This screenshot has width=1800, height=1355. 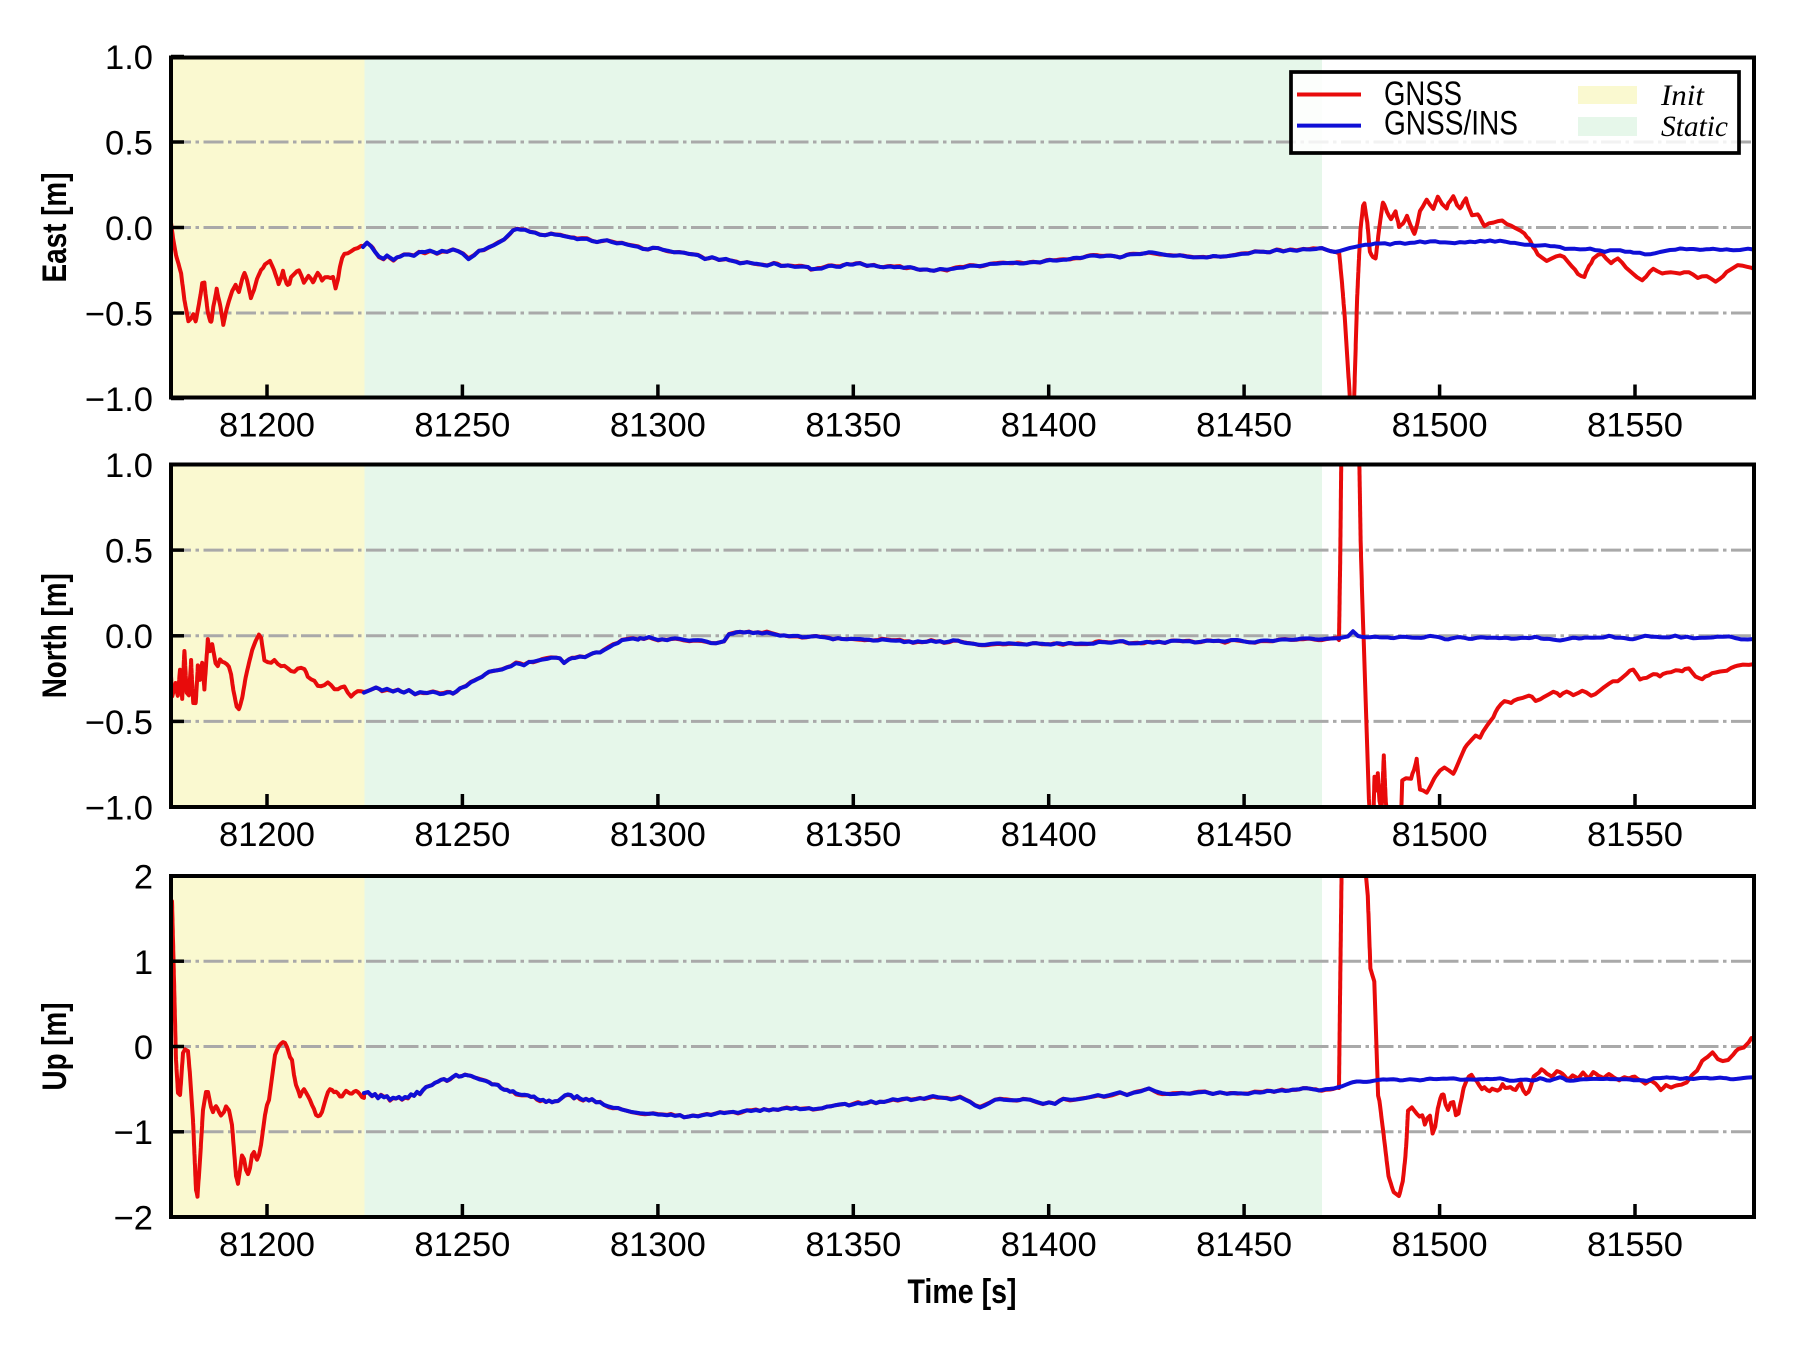 What do you see at coordinates (143, 1048) in the screenshot?
I see `svg-text: 0` at bounding box center [143, 1048].